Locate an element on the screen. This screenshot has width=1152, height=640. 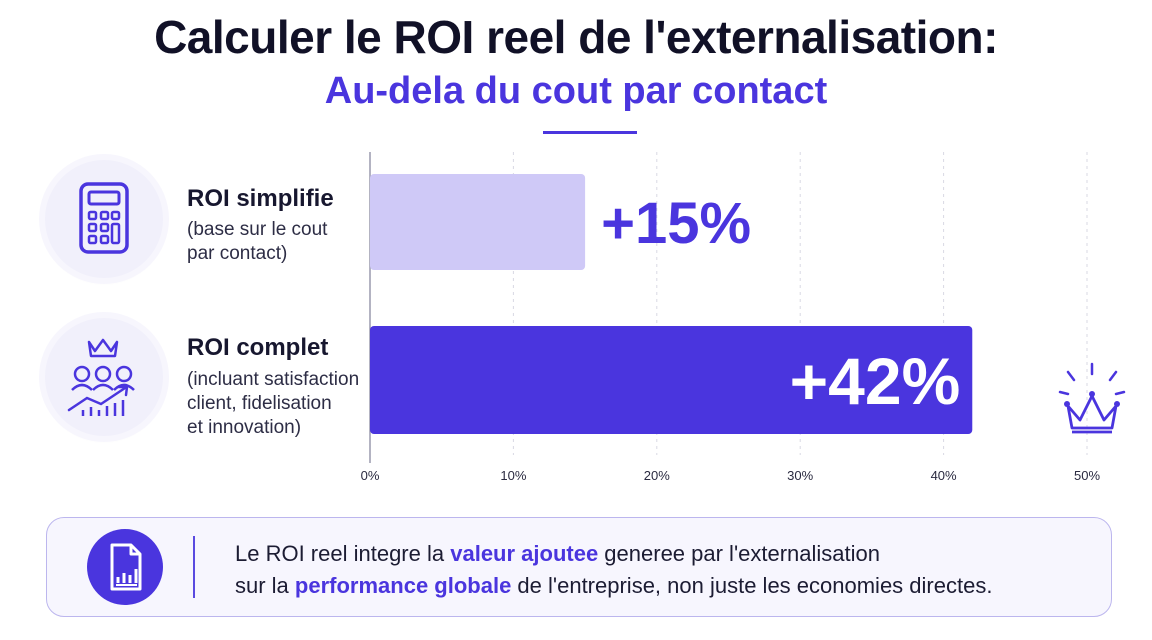
x-tick-label: 40% is located at coordinates (944, 475).